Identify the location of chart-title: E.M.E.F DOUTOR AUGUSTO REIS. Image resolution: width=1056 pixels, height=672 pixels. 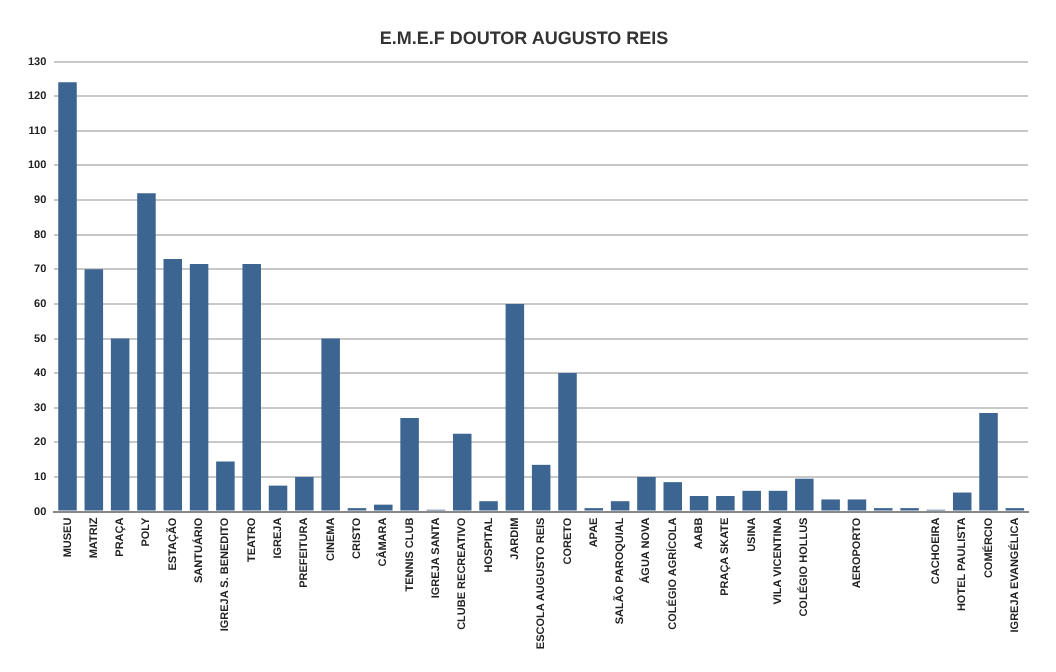
(524, 37).